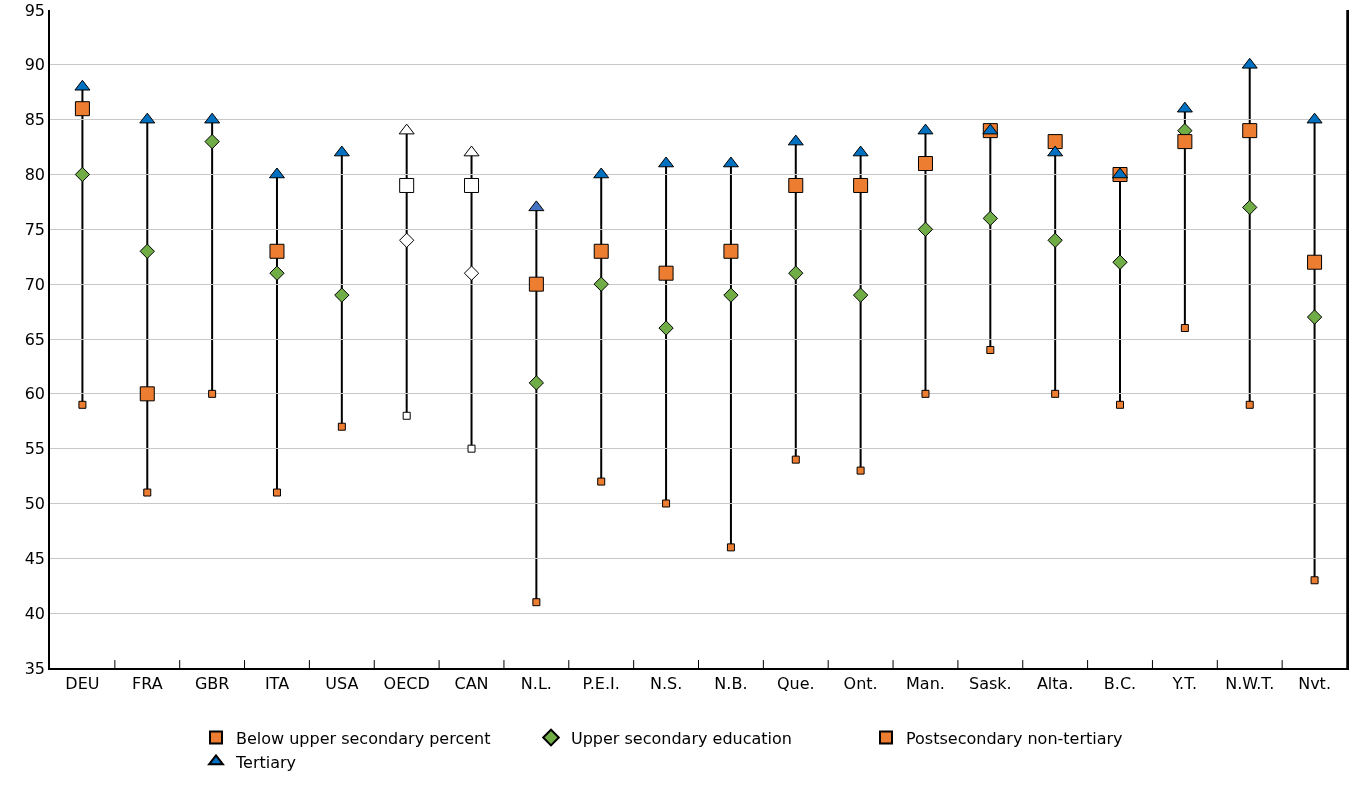  Describe the element at coordinates (860, 683) in the screenshot. I see `x-tick-label: Ont.` at that location.